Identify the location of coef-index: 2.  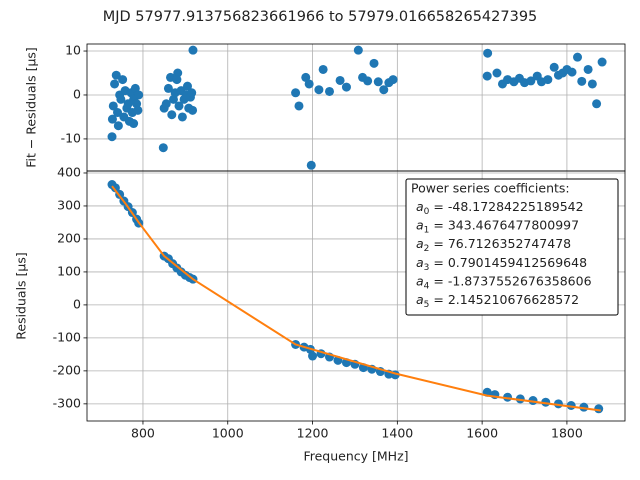
(427, 249).